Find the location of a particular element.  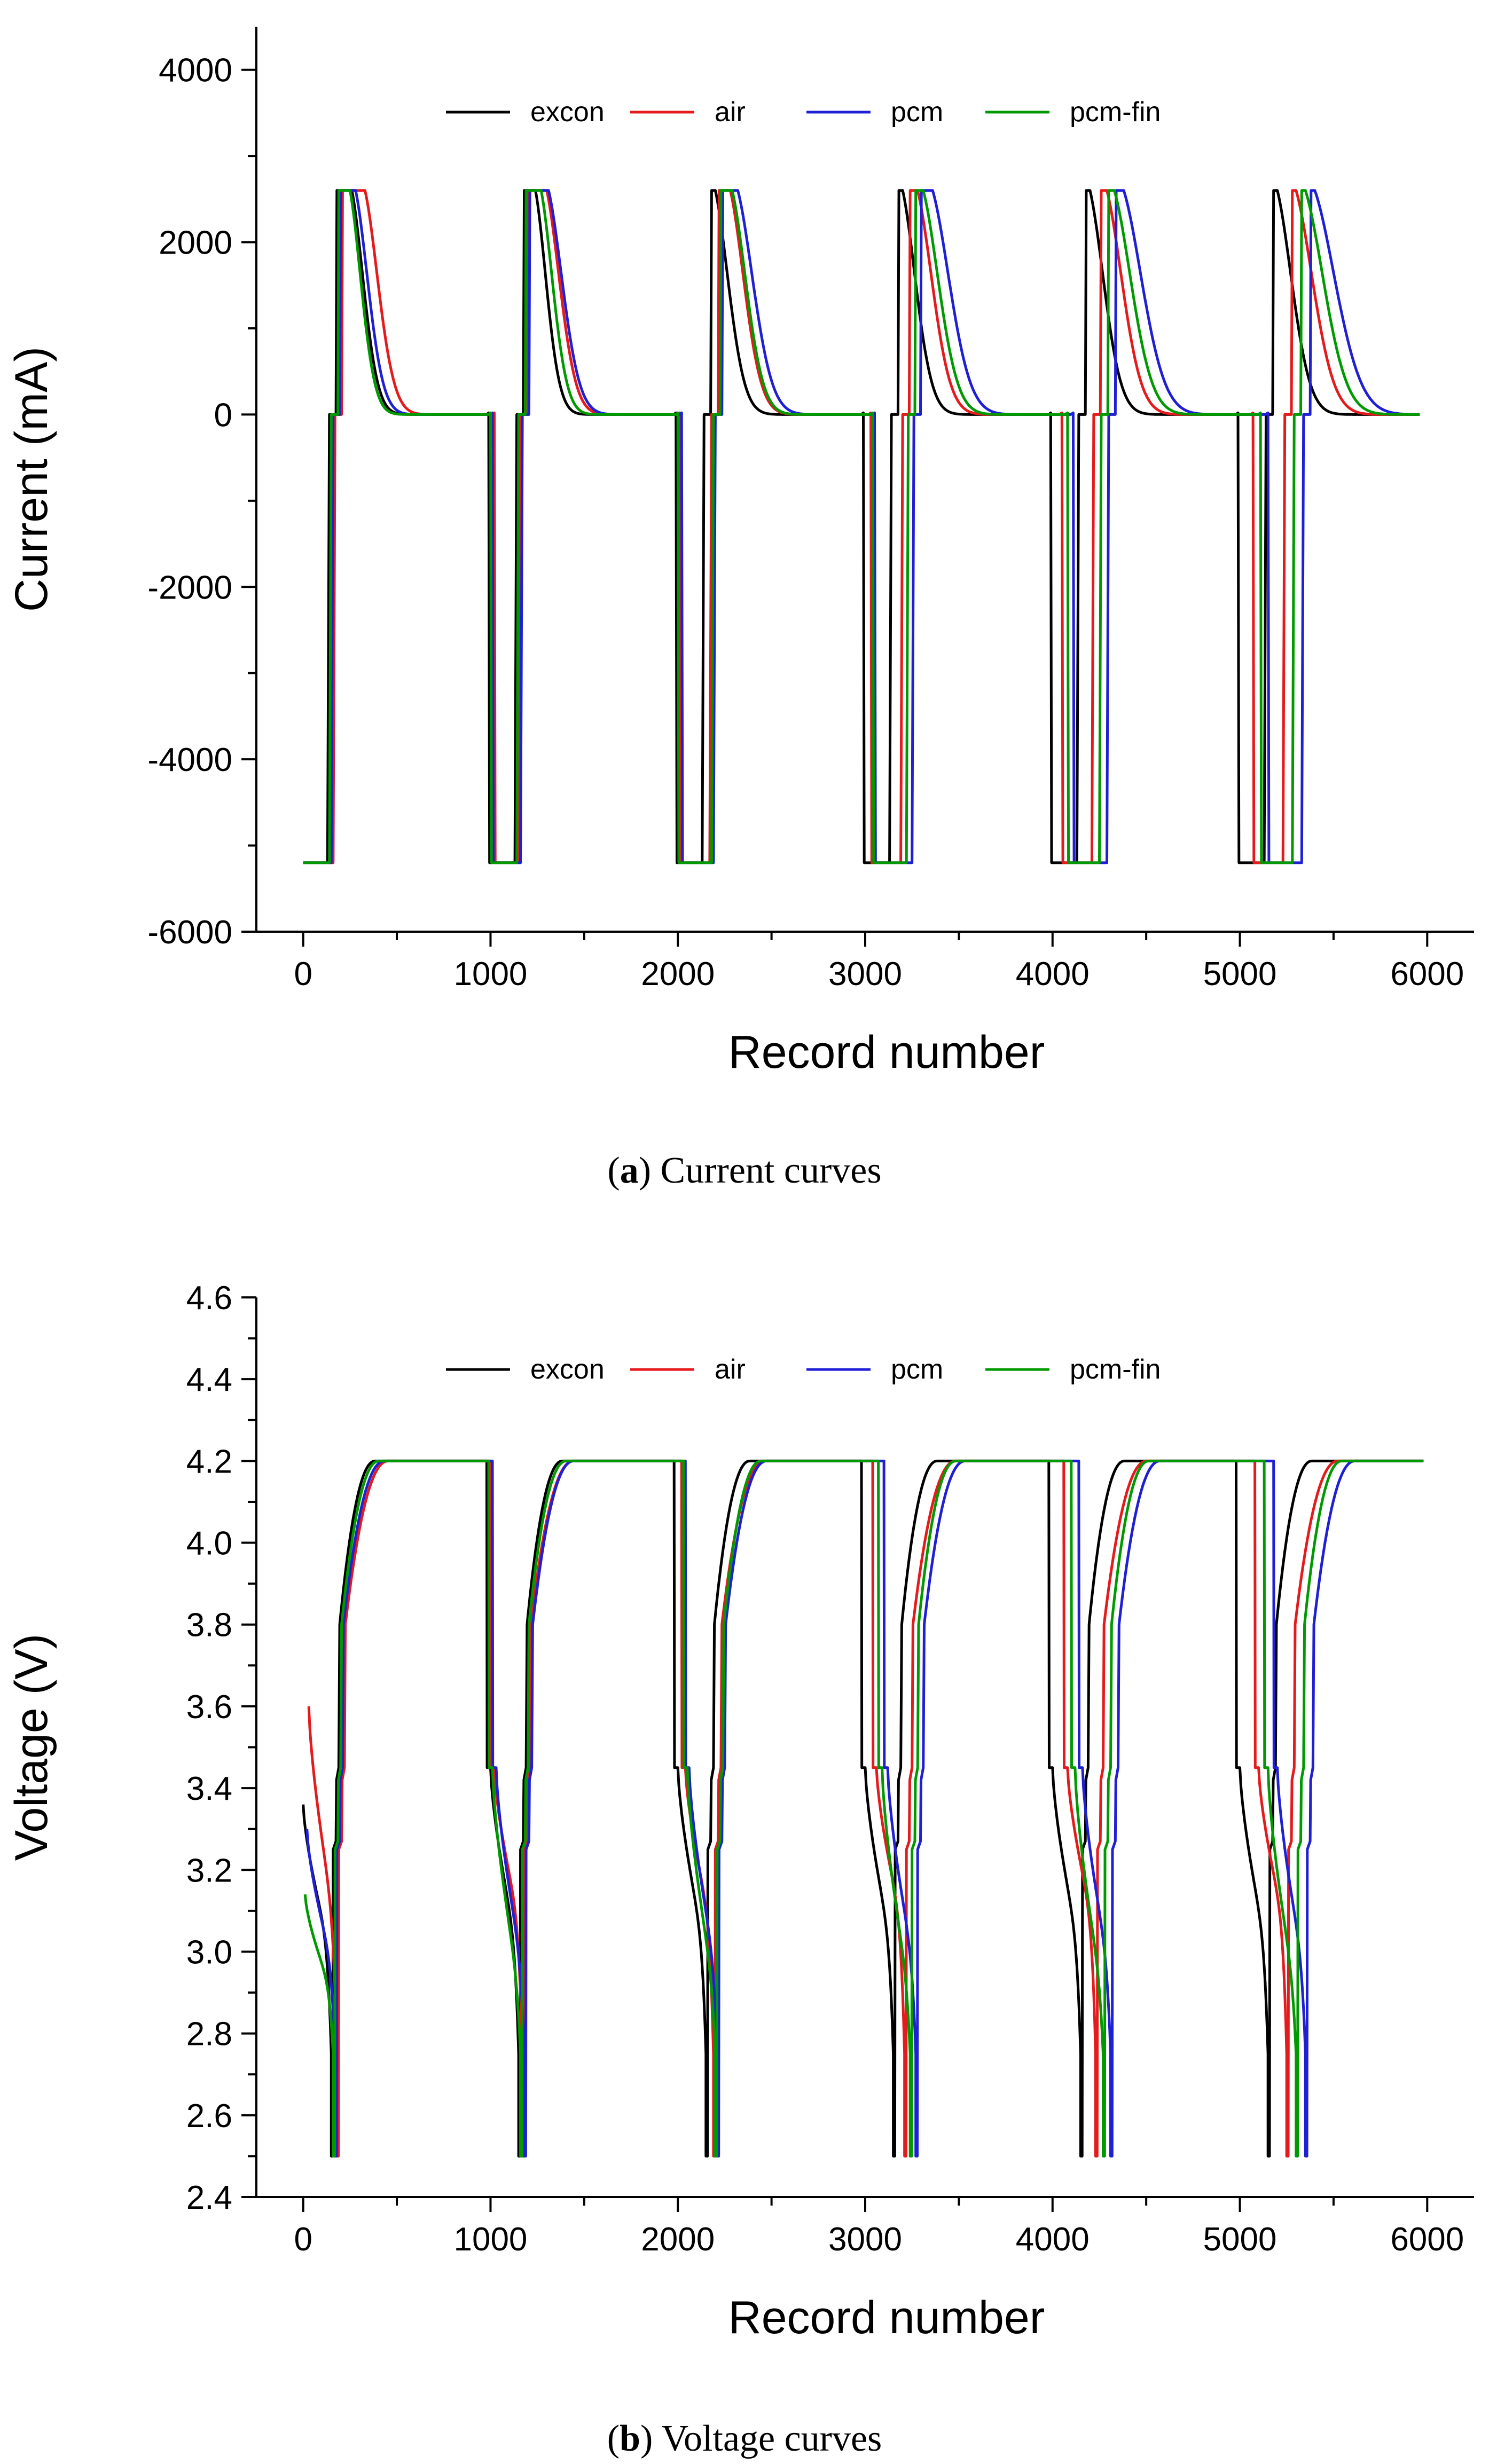

y-tick-label: -2000 is located at coordinates (189, 587).